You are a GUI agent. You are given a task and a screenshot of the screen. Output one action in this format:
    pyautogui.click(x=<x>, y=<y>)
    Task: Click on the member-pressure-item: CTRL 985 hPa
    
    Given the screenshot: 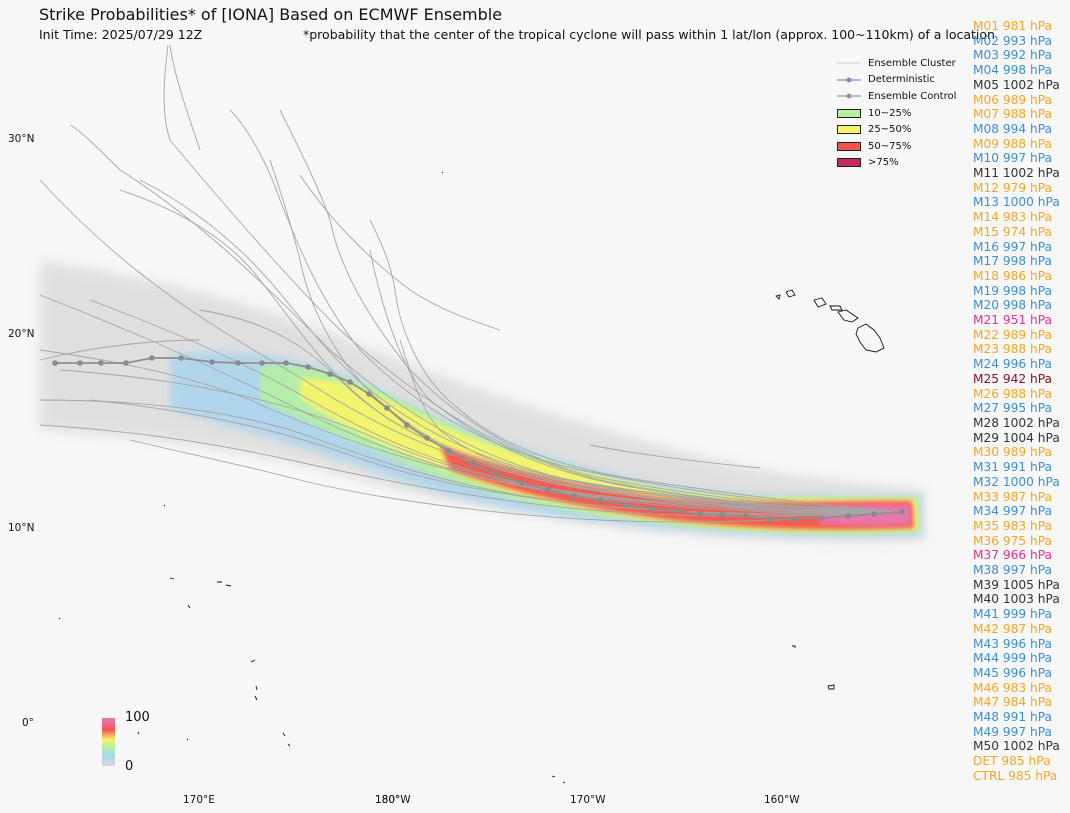 What is the action you would take?
    pyautogui.click(x=1015, y=775)
    